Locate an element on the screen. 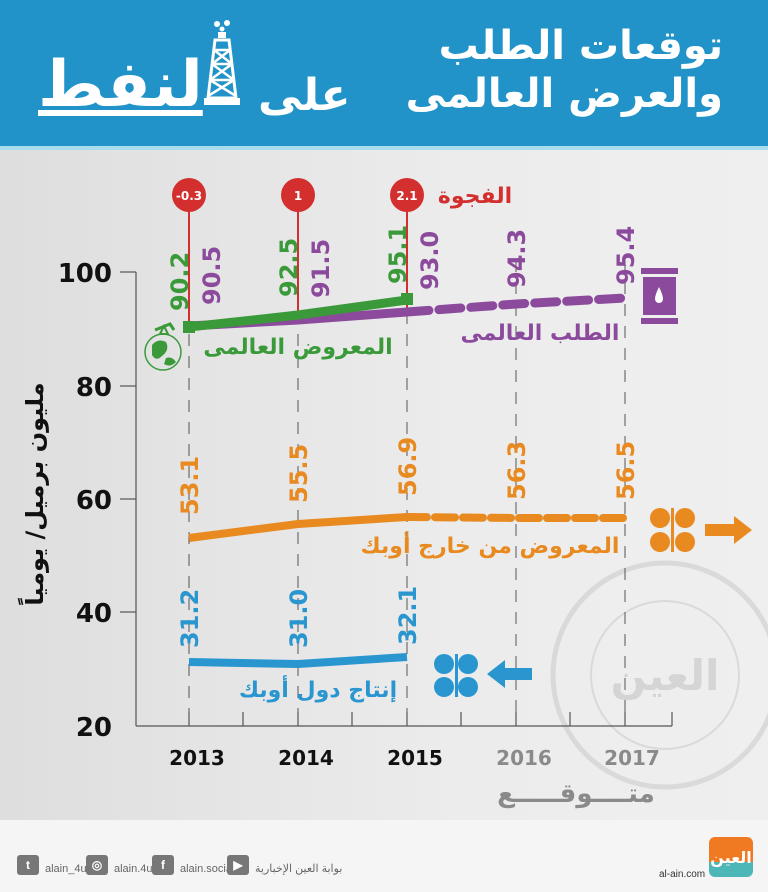 The width and height of the screenshot is (768, 892). svg-text: العين is located at coordinates (665, 676).